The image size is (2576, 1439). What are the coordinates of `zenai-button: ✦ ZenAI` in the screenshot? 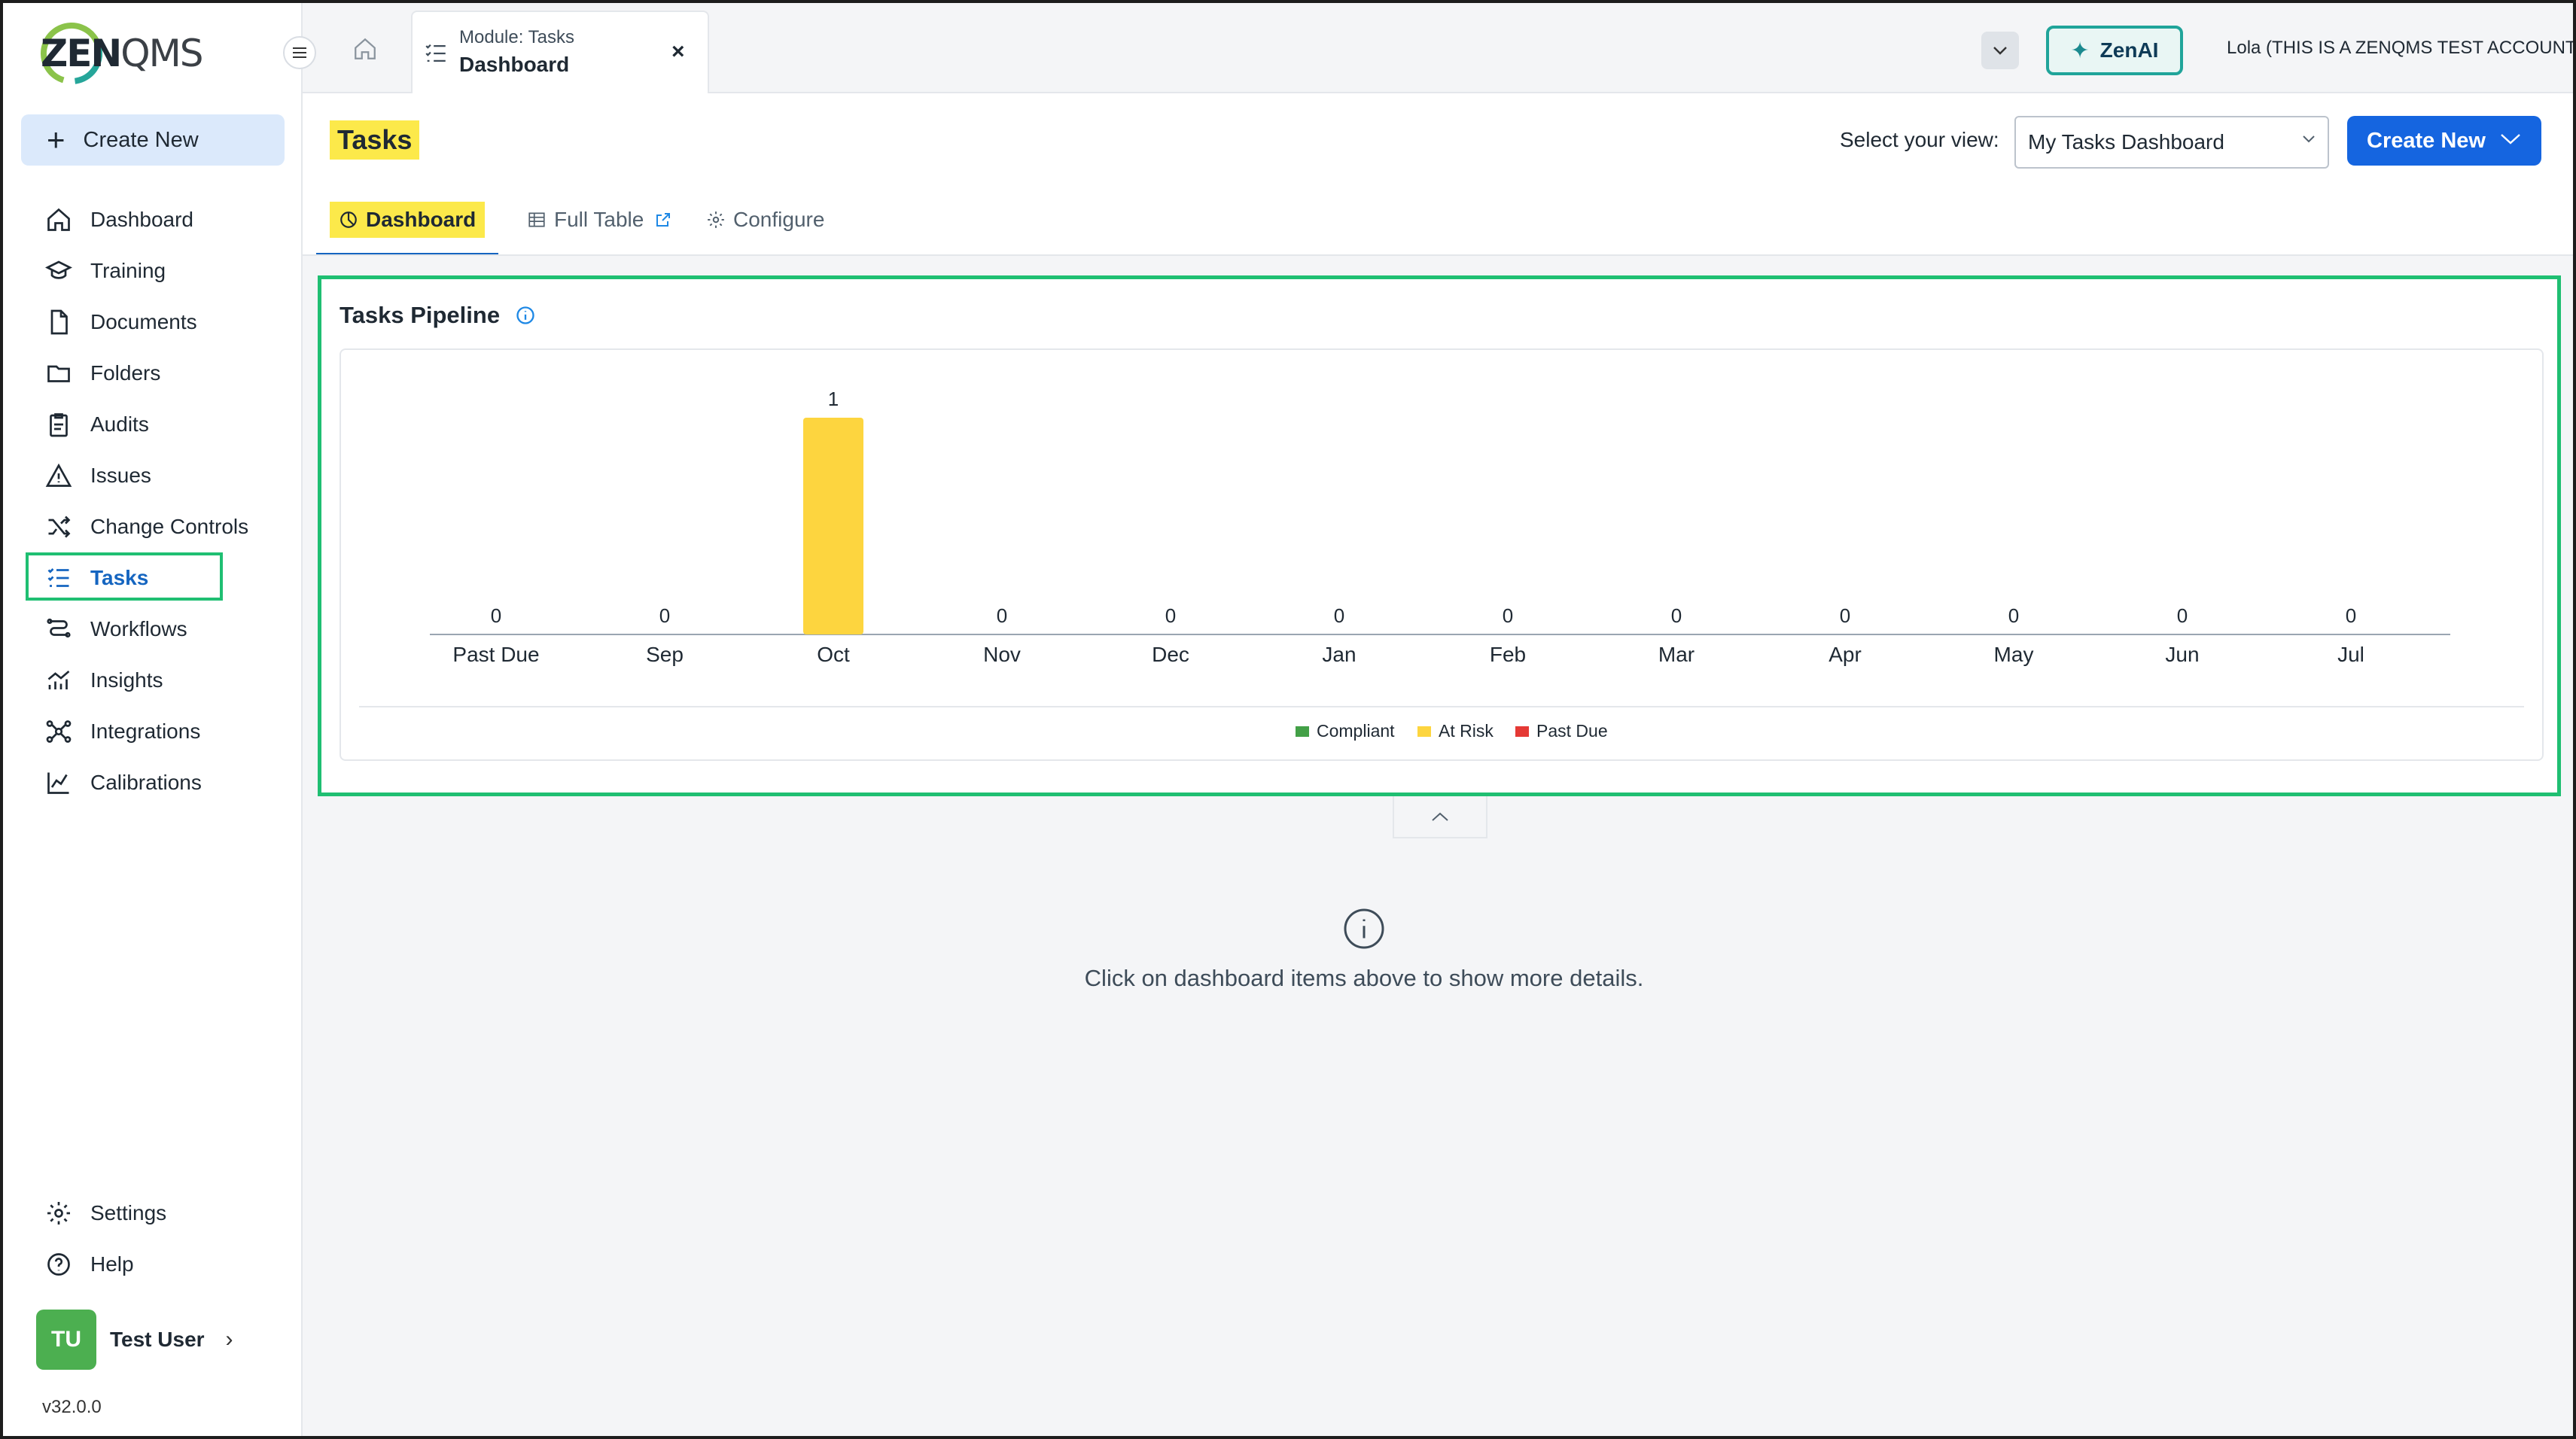 It's located at (2115, 50).